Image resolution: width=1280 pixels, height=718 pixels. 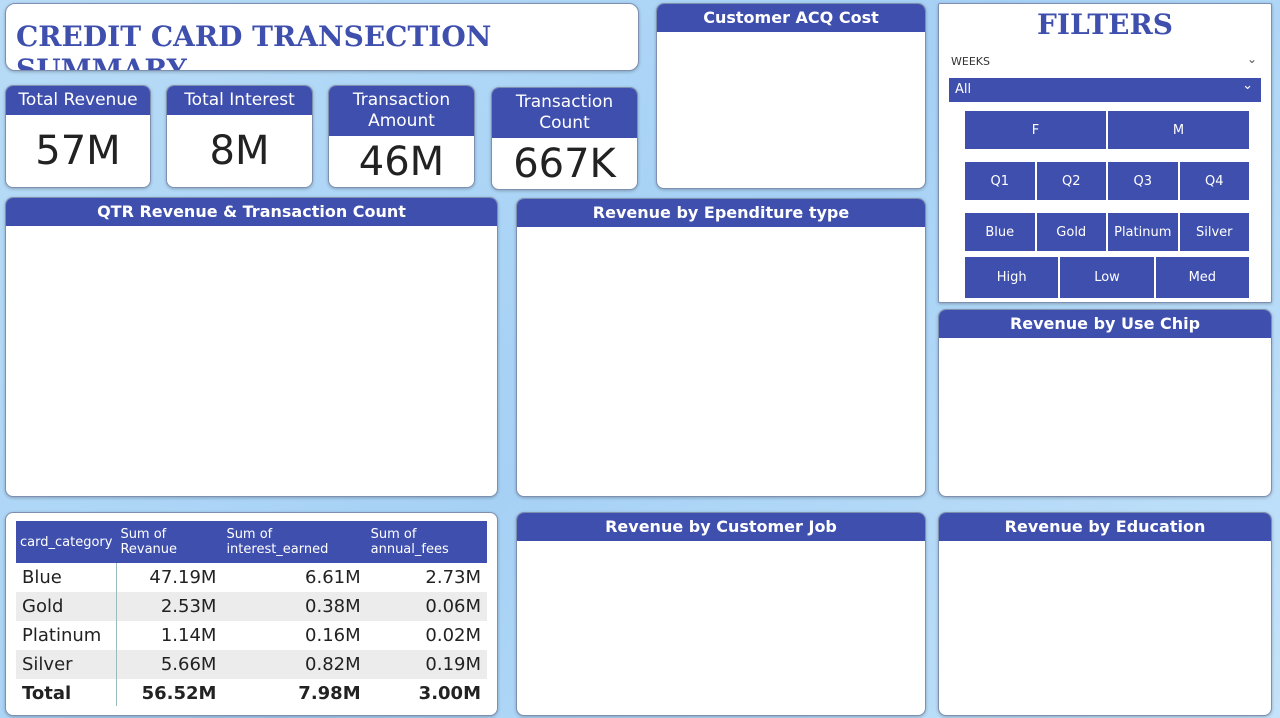 What do you see at coordinates (1105, 403) in the screenshot?
I see `chart-panel: Revenue by Use Chip` at bounding box center [1105, 403].